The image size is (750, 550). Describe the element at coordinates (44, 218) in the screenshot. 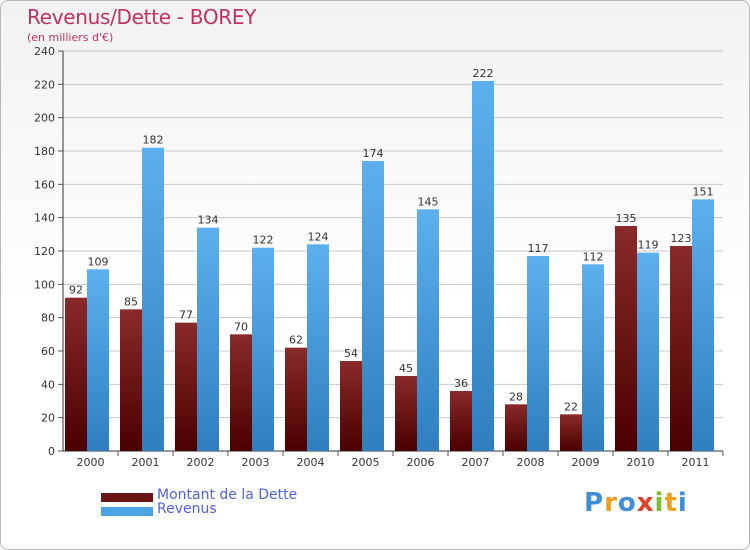

I see `y-tick-label: 140` at that location.